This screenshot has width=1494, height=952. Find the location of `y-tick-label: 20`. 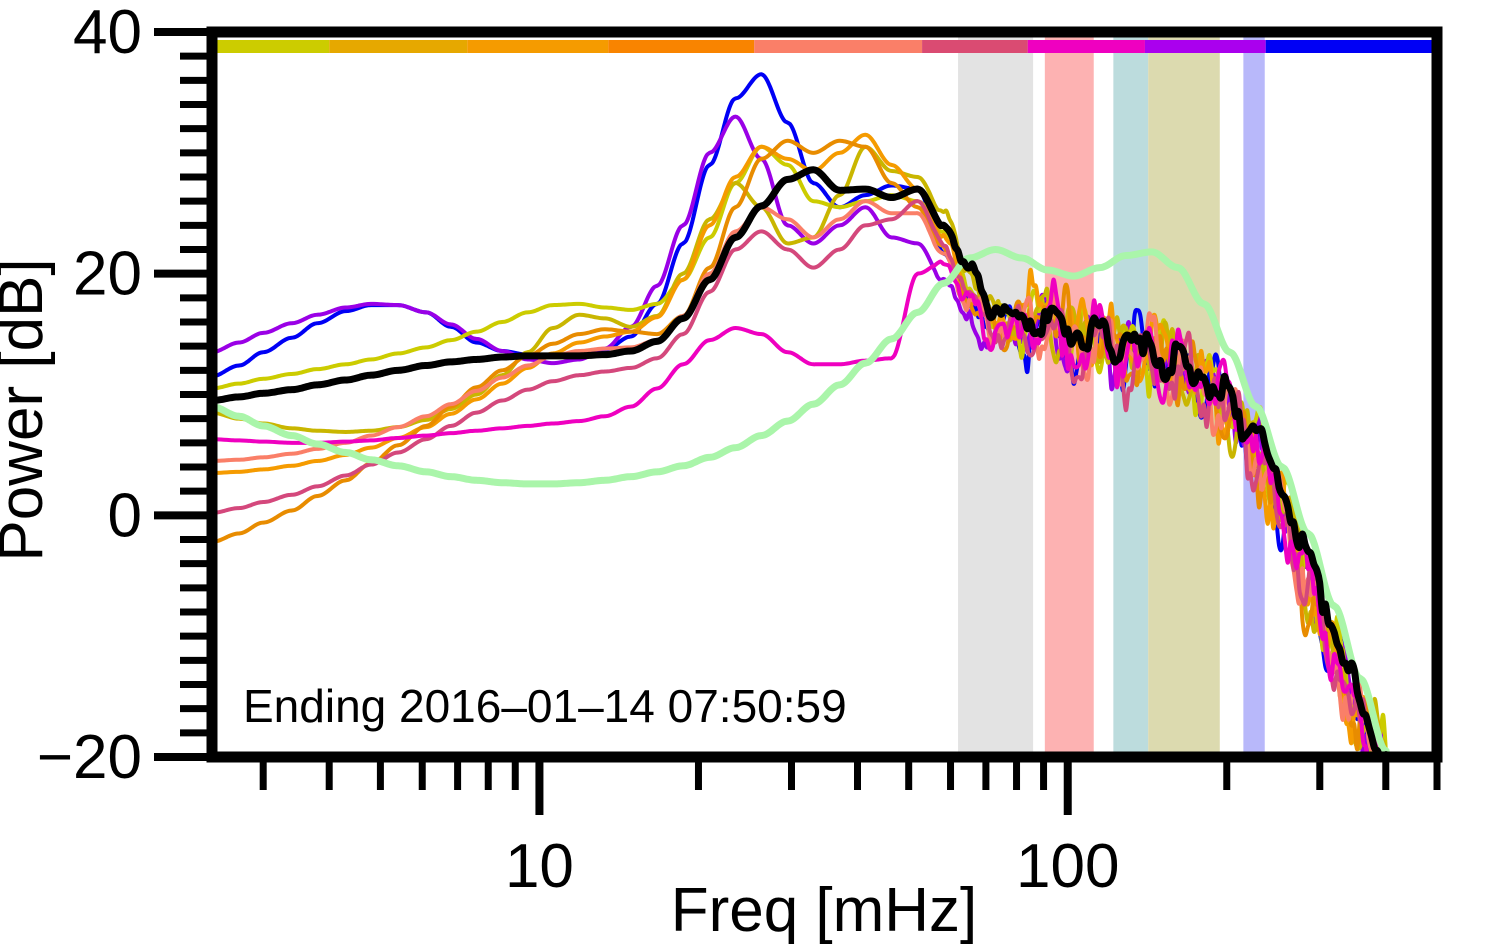

y-tick-label: 20 is located at coordinates (107, 274).